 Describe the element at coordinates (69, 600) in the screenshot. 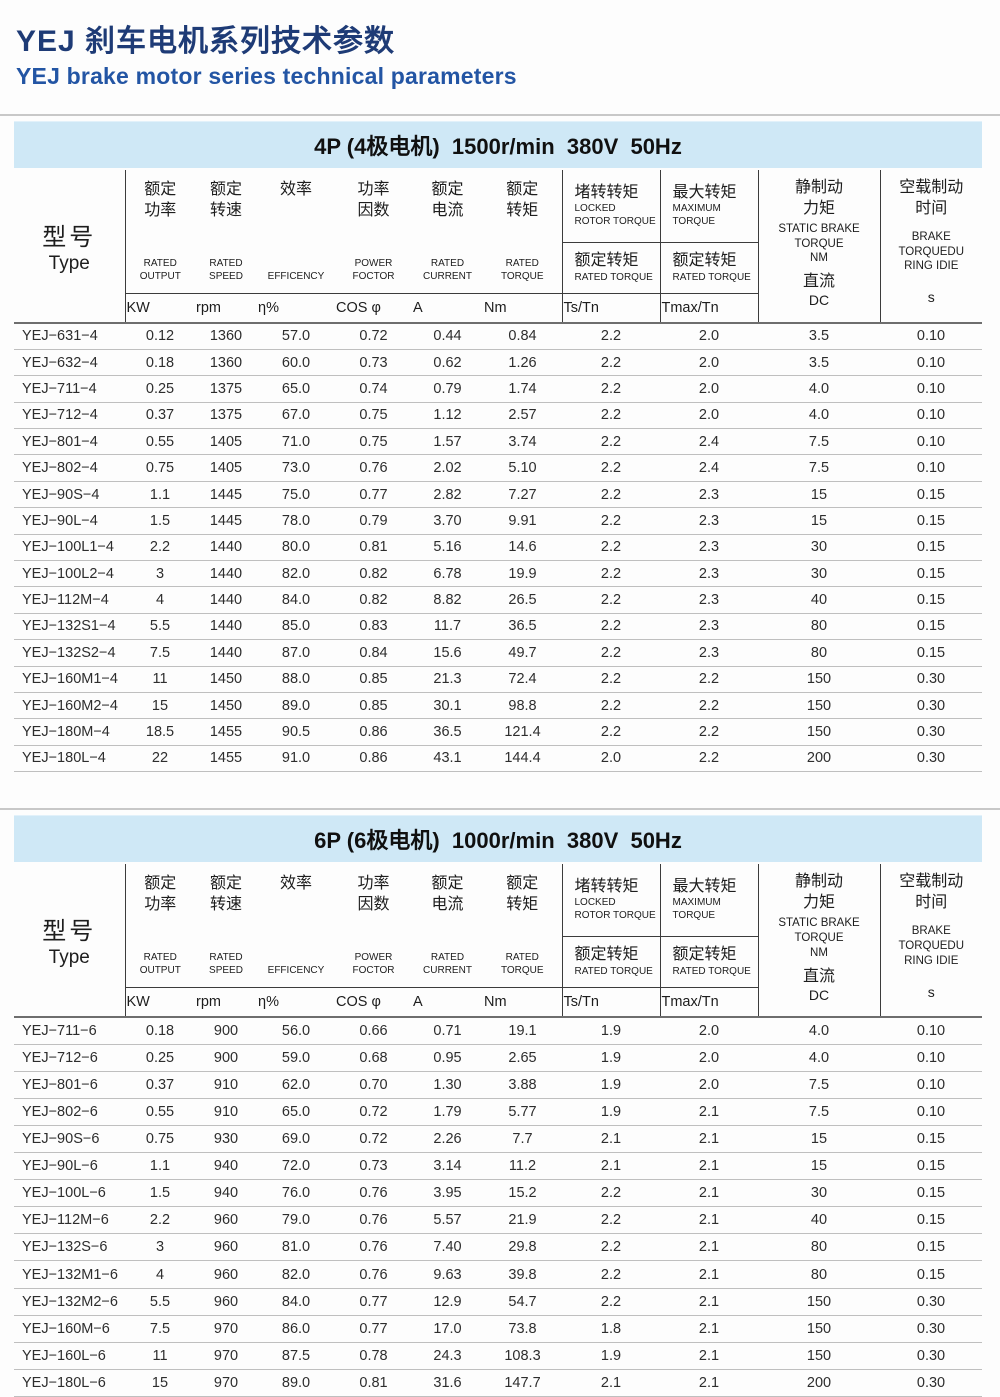

I see `cell-type: YEJ−112M−4` at that location.